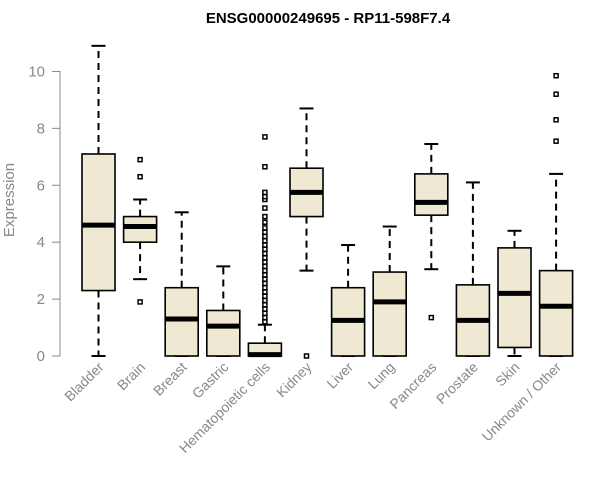 This screenshot has width=600, height=500. Describe the element at coordinates (41, 242) in the screenshot. I see `y-tick-label: 4` at that location.